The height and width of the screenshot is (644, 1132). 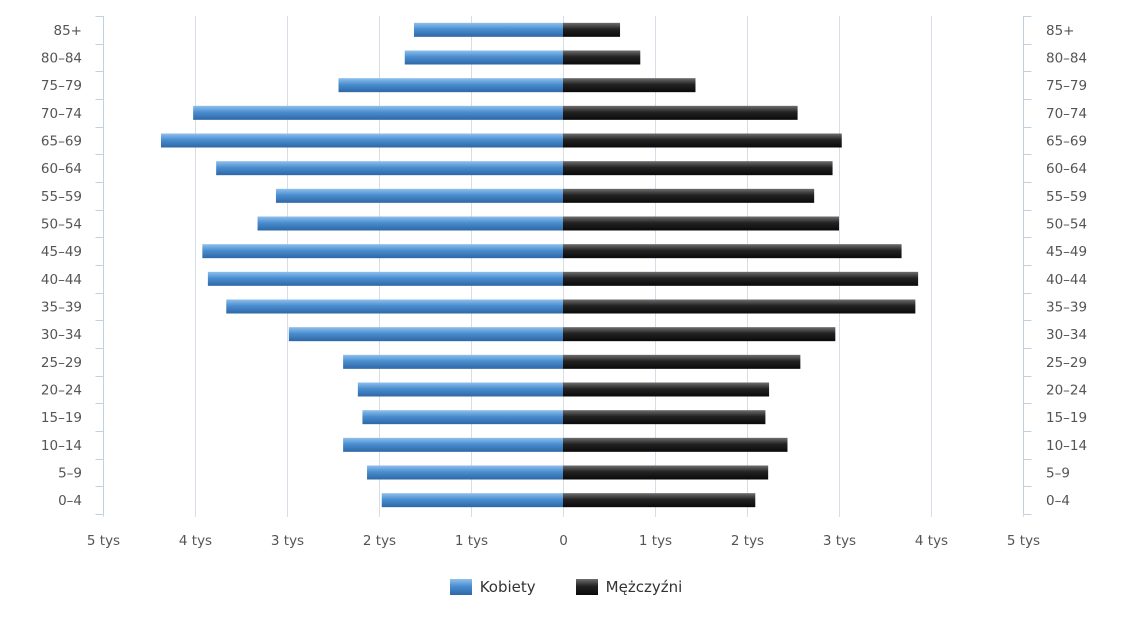 What do you see at coordinates (61, 142) in the screenshot?
I see `y-tick-label-left: 65–69` at bounding box center [61, 142].